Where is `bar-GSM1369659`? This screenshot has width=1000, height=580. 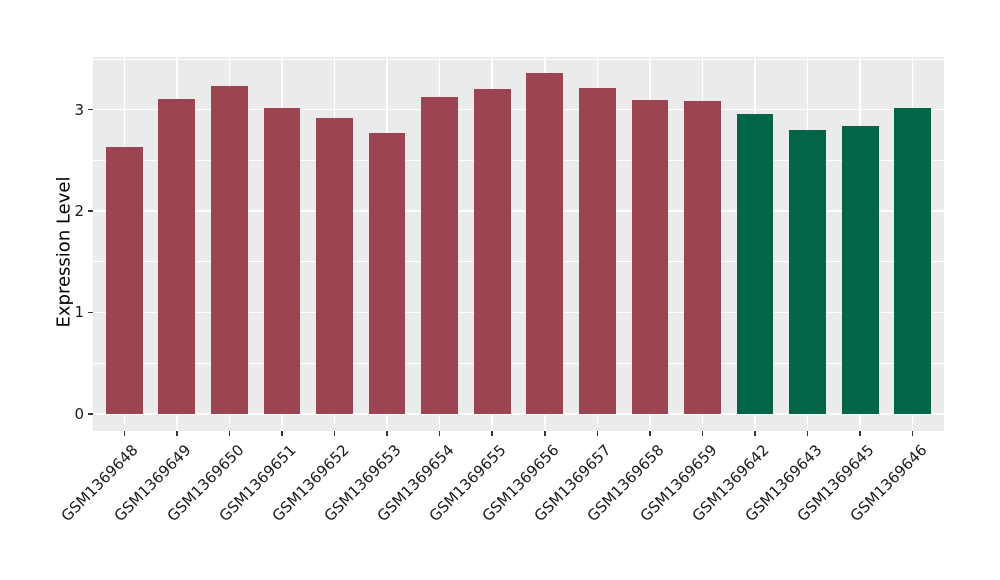 bar-GSM1369659 is located at coordinates (702, 257).